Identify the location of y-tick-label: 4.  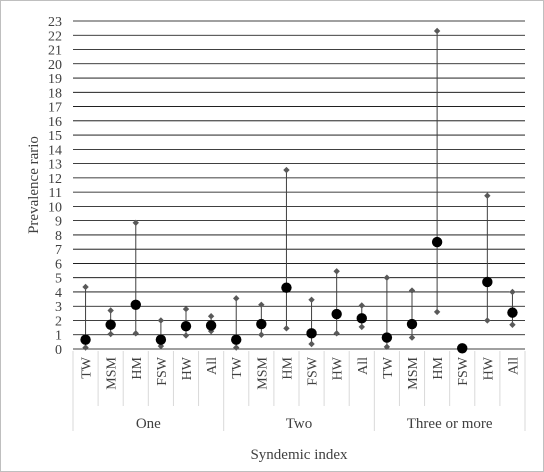
(58, 293).